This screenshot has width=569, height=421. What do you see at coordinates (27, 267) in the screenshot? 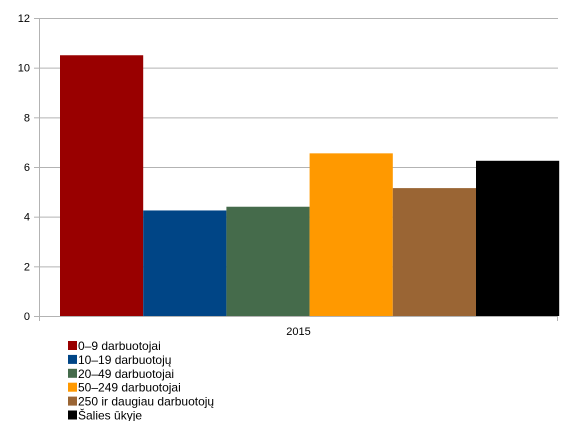
I see `y-tick-label: 2` at bounding box center [27, 267].